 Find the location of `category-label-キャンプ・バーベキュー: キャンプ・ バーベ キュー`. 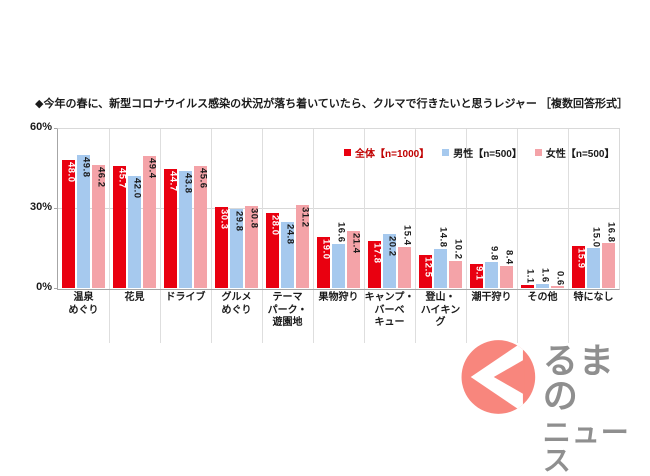

category-label-キャンプ・バーベキュー: キャンプ・ バーベ キュー is located at coordinates (389, 311).